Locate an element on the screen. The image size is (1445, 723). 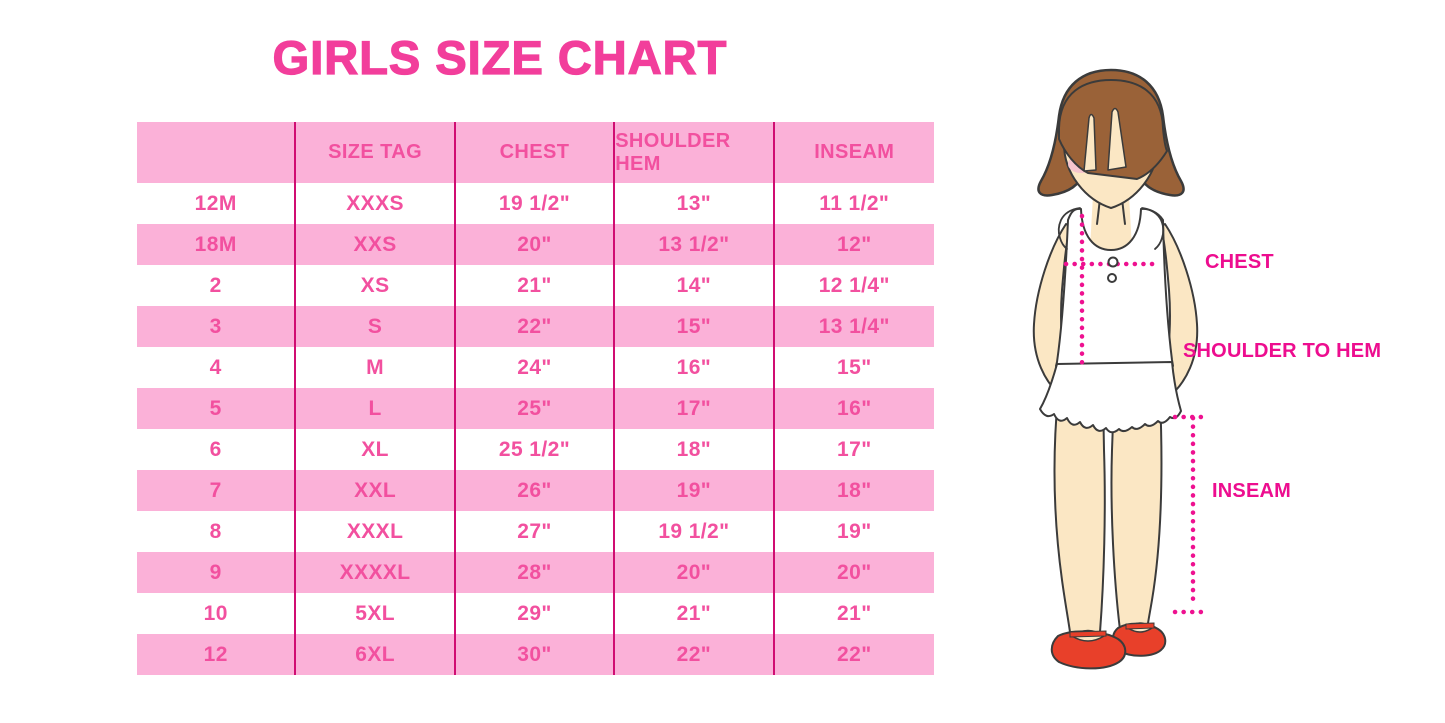
table-row: 18M XXS 20" 13 1/2" 12" is located at coordinates (535, 244).